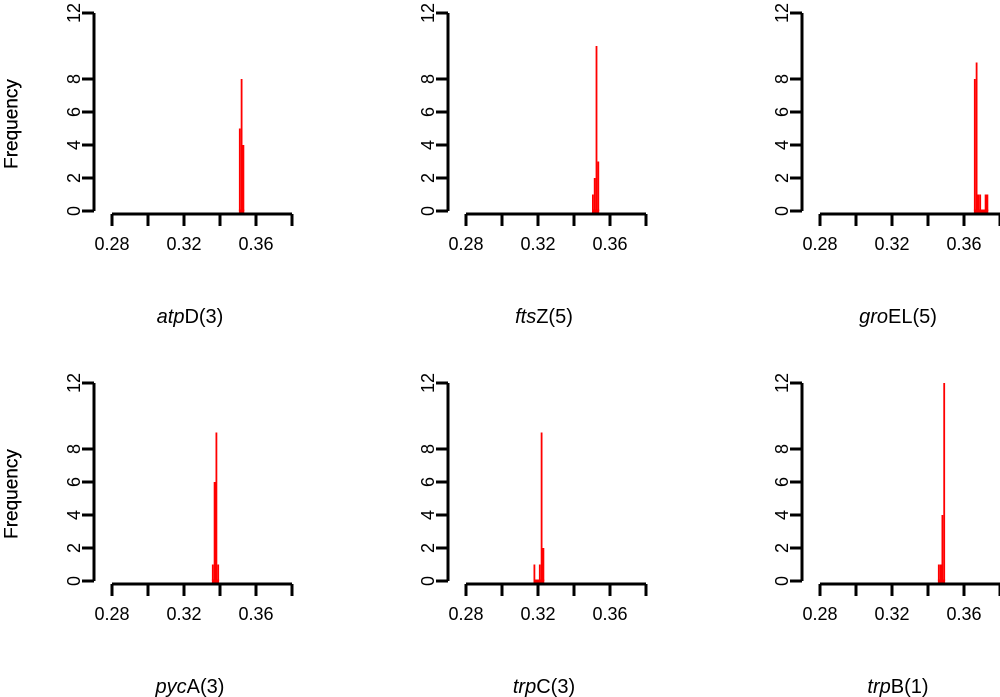  Describe the element at coordinates (910, 686) in the screenshot. I see `gene-name-suffix: B(1)` at that location.